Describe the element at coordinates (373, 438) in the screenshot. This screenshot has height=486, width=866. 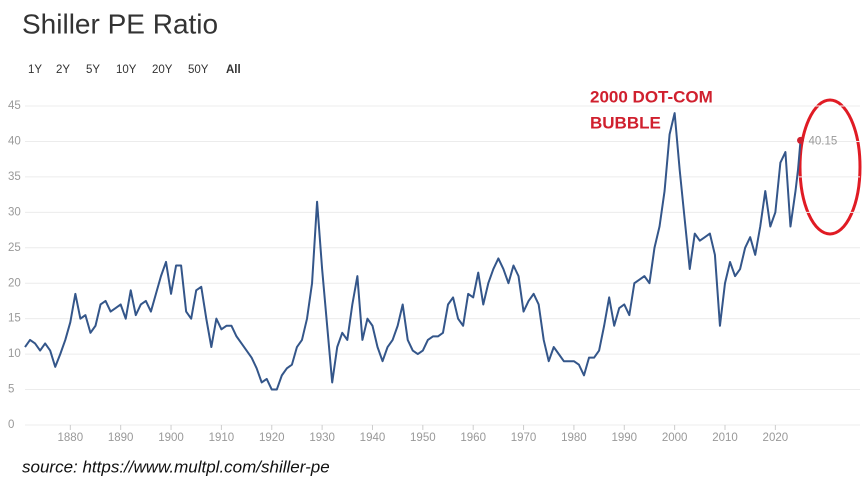
I see `x-tick-label: 1940` at that location.